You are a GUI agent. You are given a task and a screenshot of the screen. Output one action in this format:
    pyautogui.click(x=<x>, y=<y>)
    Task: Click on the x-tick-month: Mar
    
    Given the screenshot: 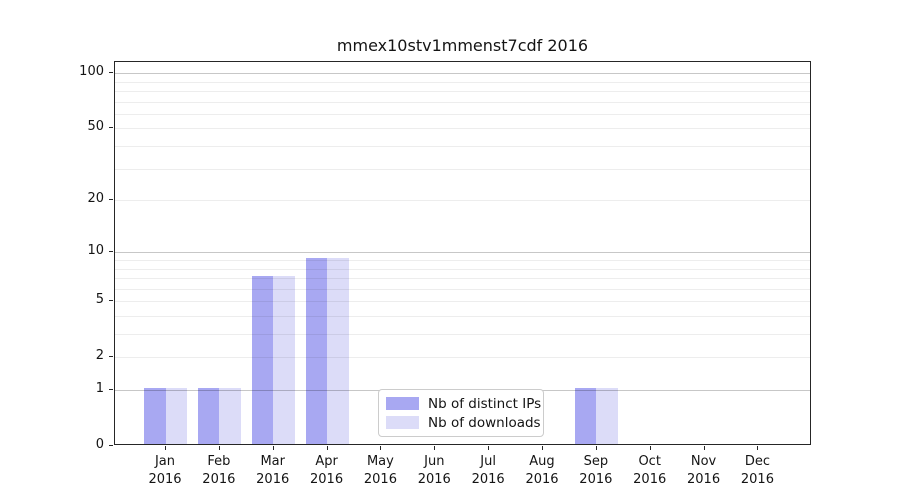 What is the action you would take?
    pyautogui.click(x=272, y=461)
    